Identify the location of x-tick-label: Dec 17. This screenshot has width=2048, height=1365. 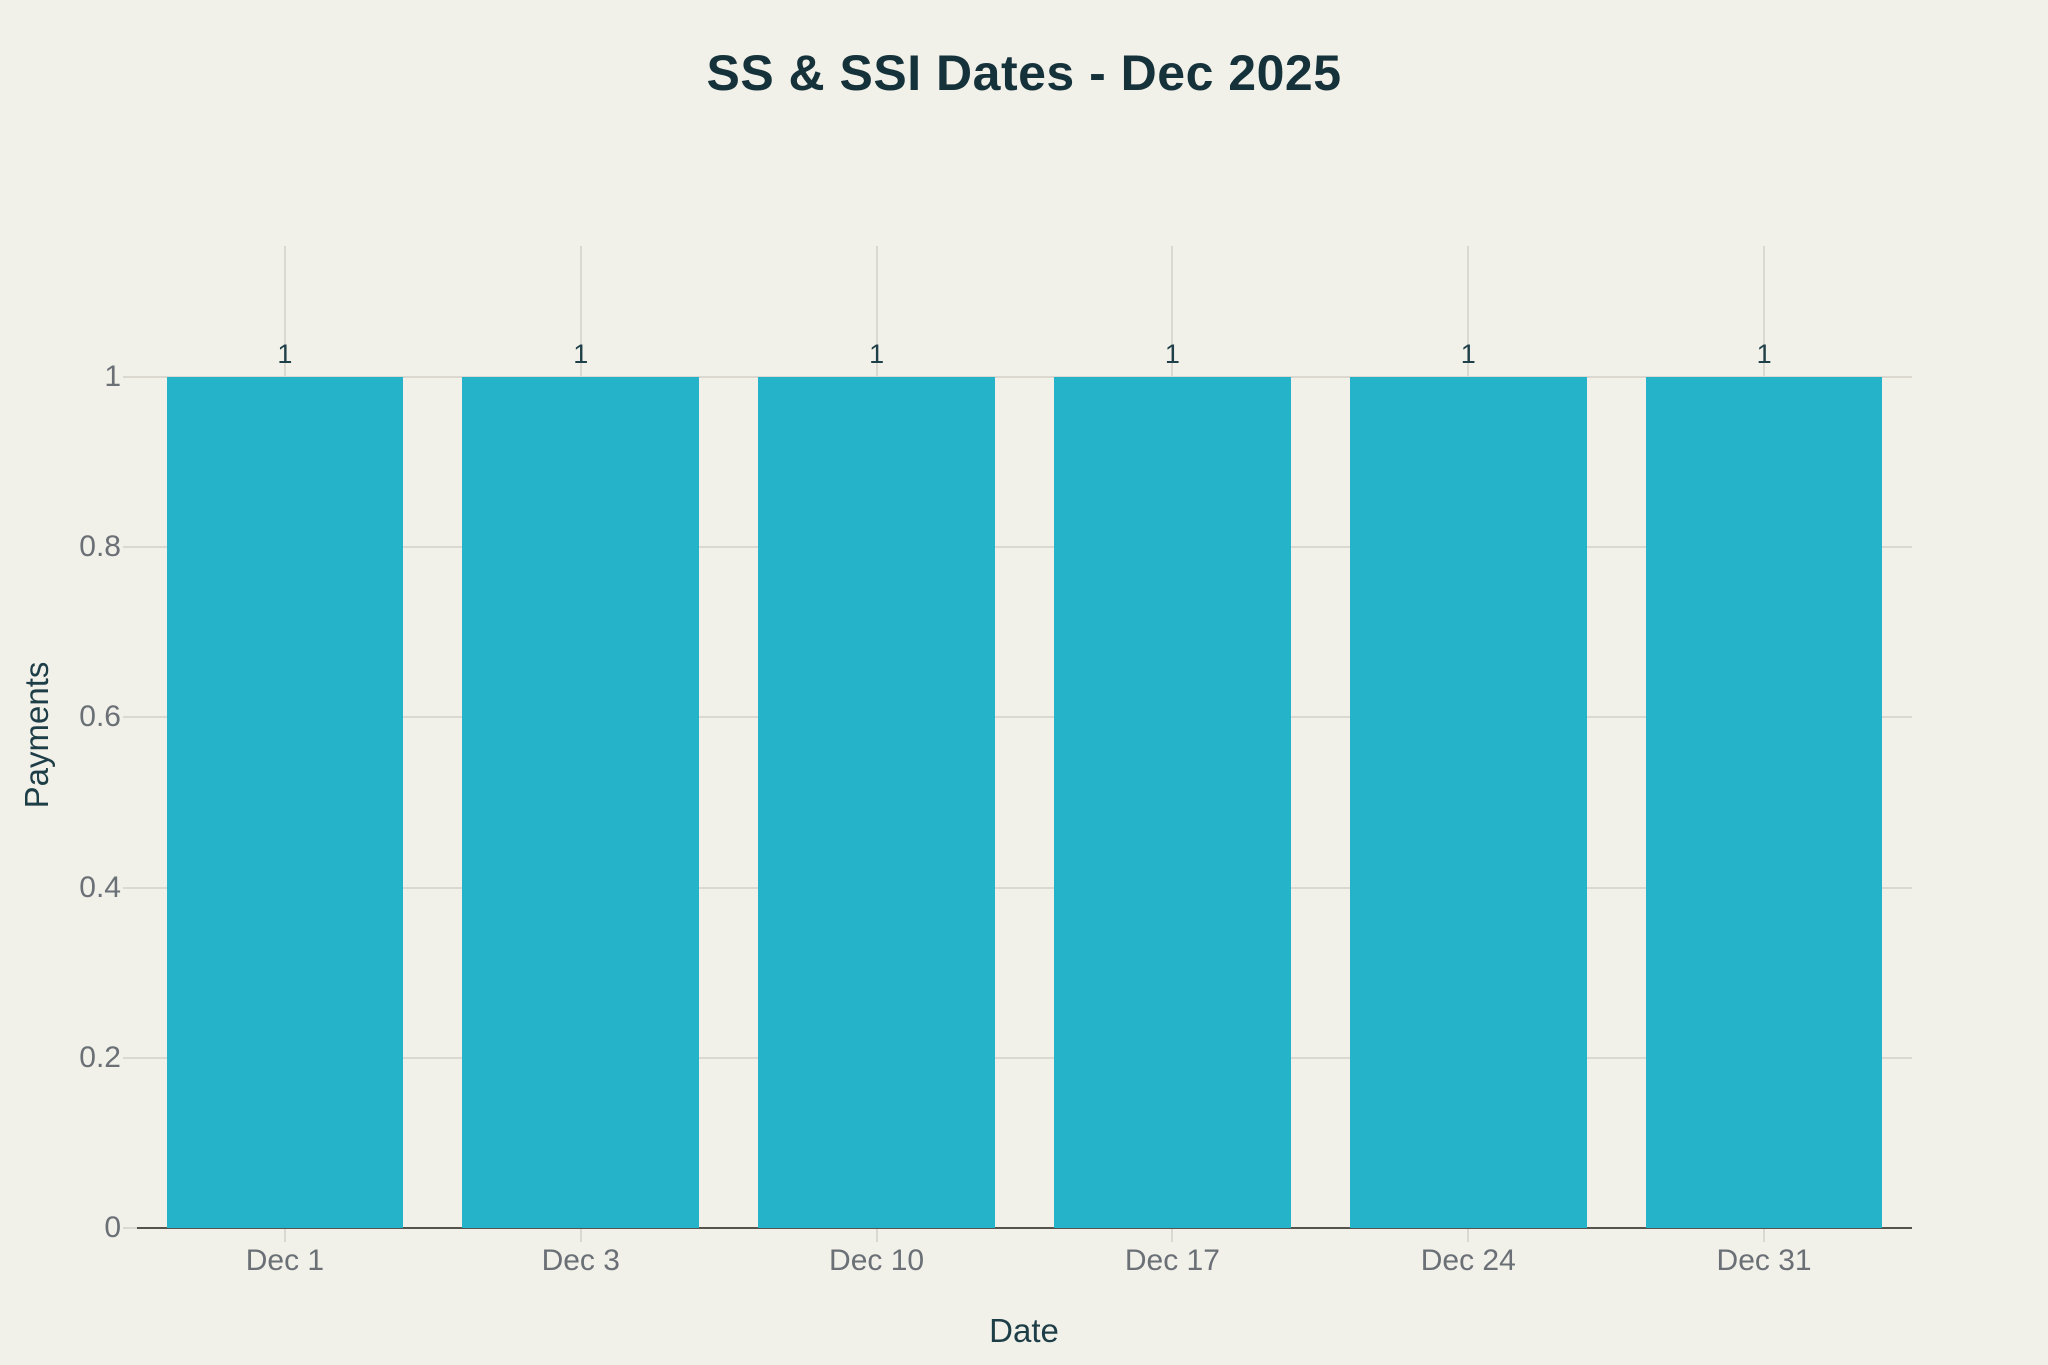
(1172, 1260).